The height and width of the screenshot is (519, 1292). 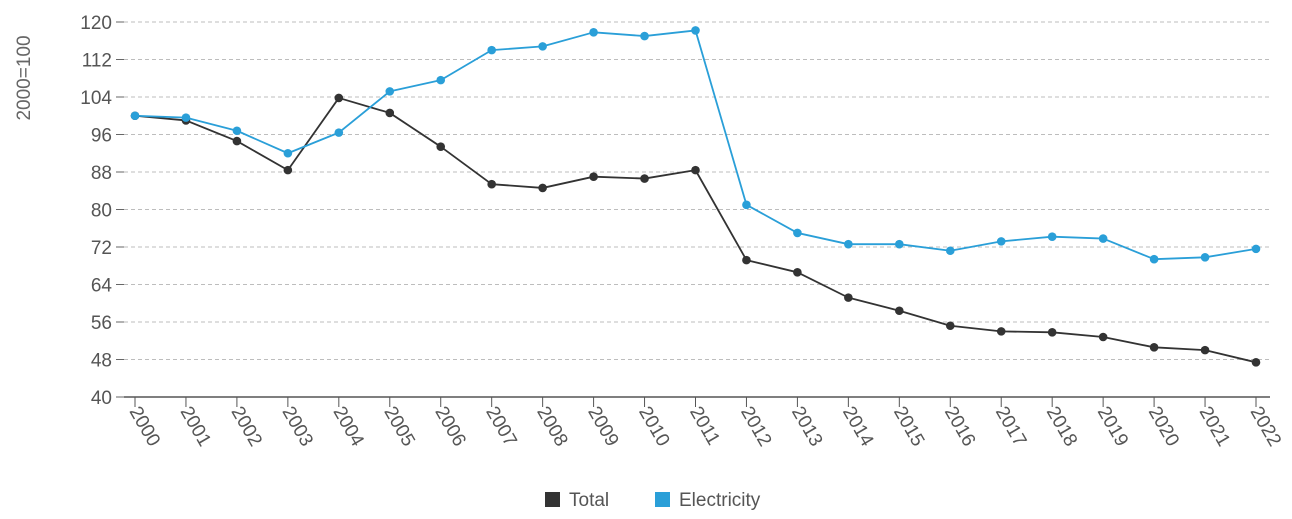 I want to click on y-tick-label: 112, so click(x=97, y=61).